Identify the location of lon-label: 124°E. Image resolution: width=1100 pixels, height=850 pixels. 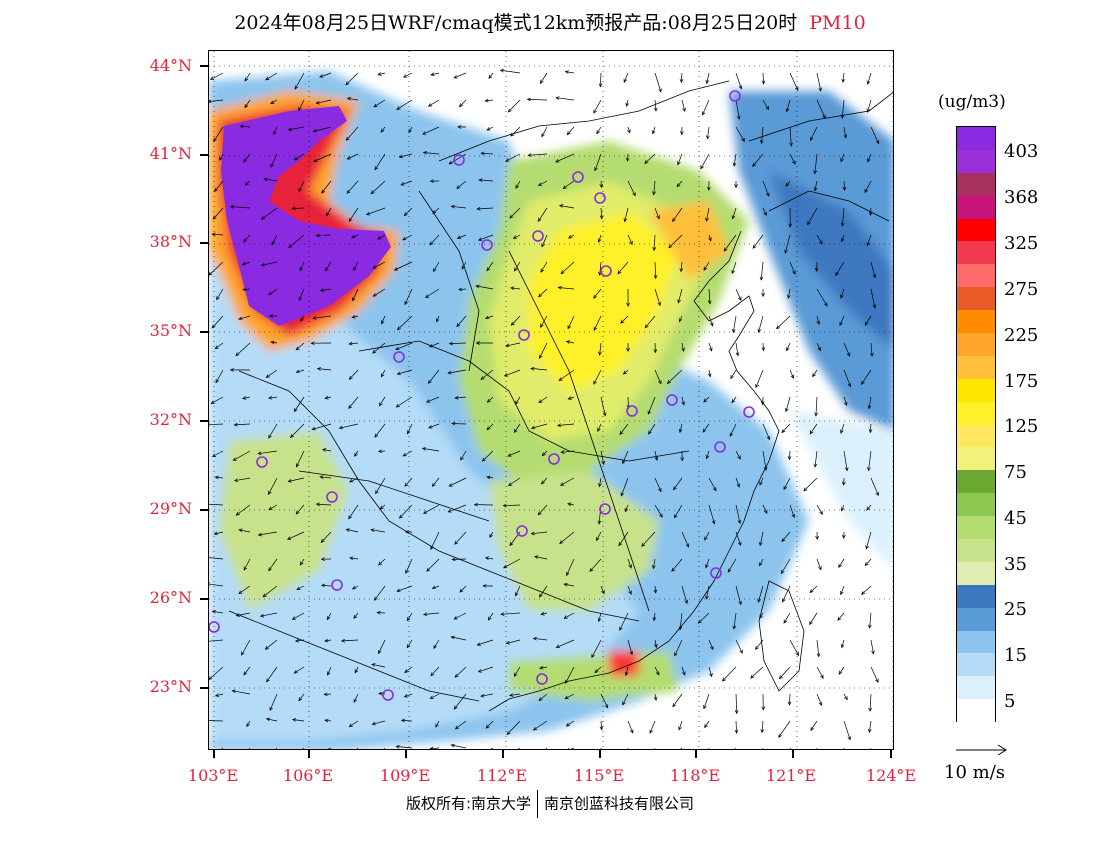
(891, 775).